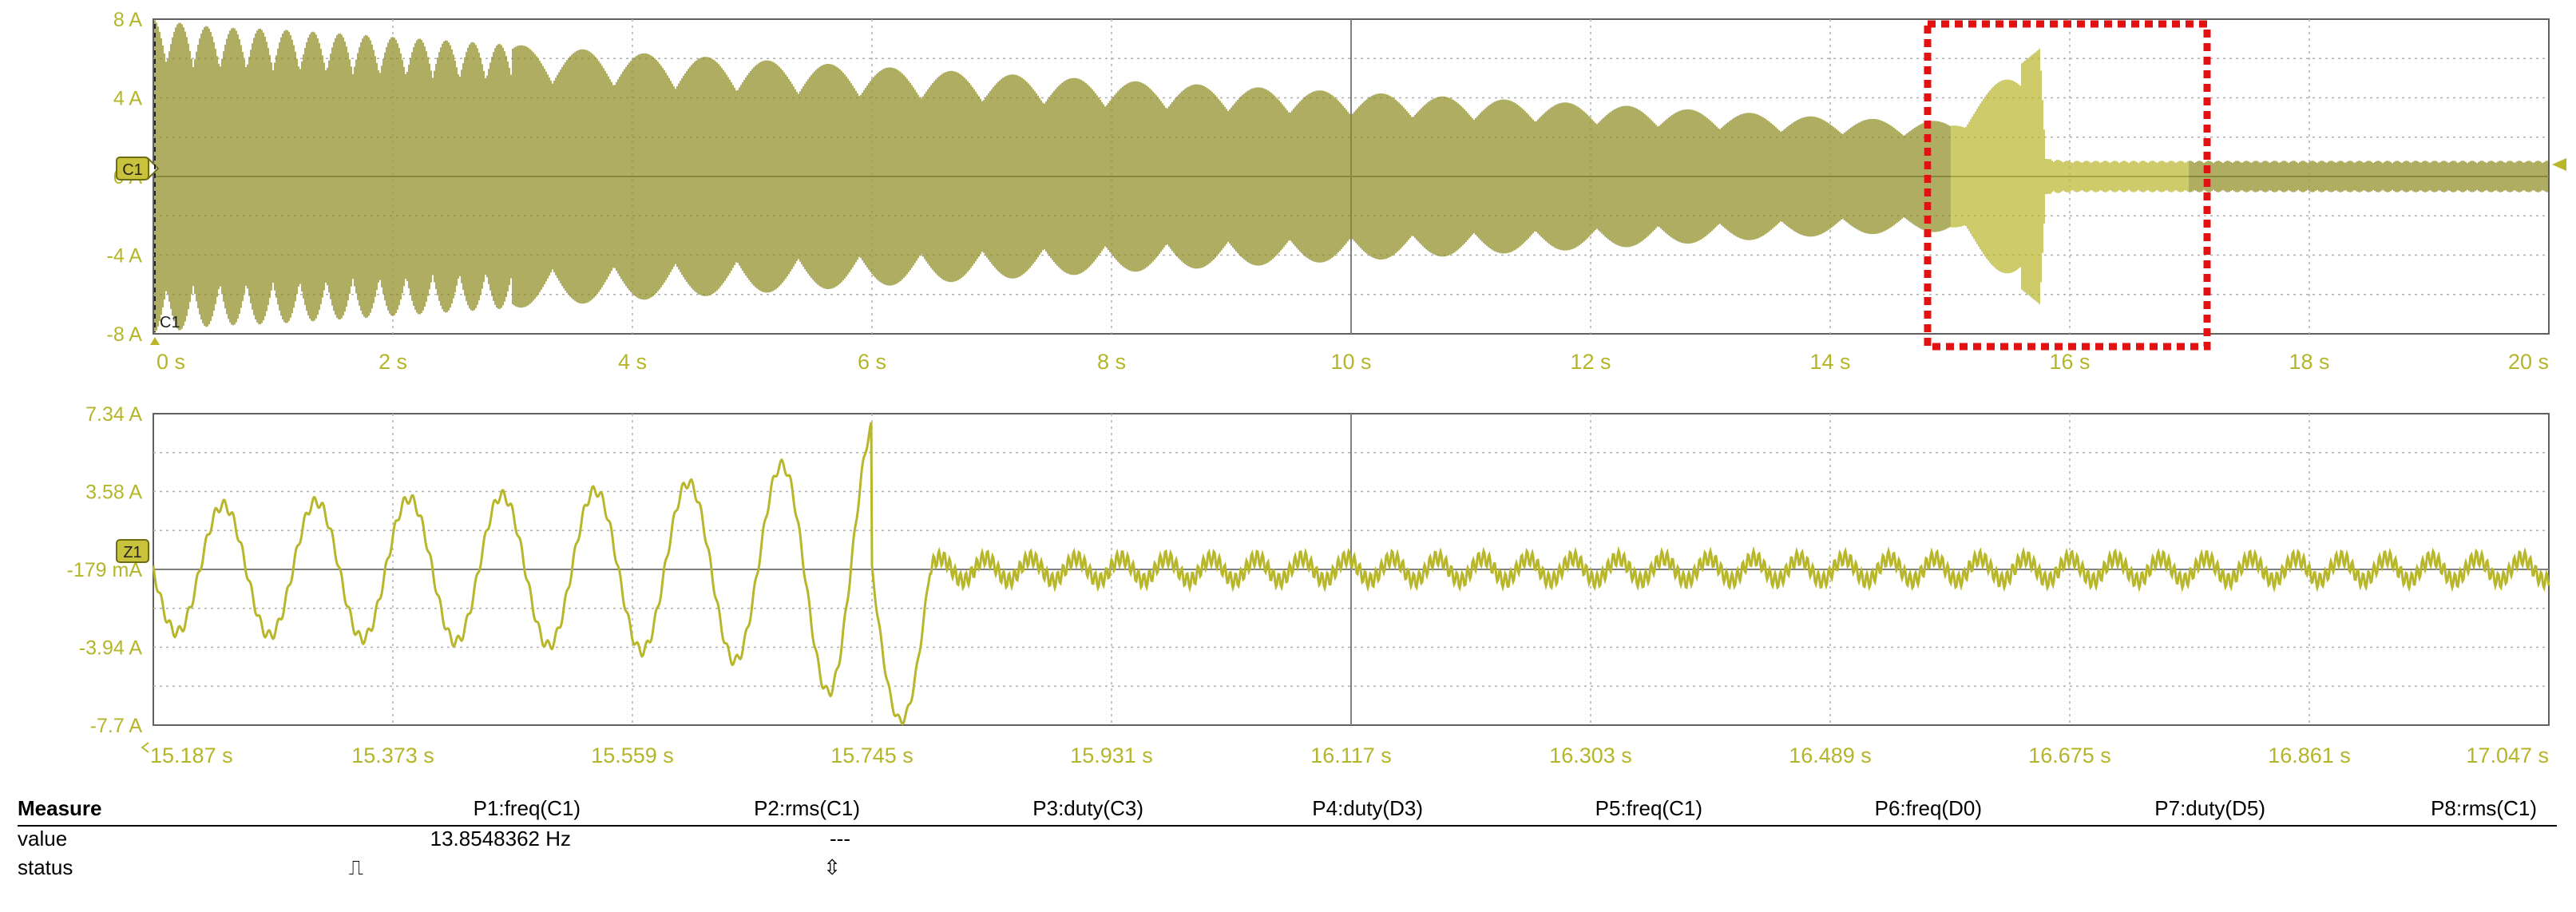 The width and height of the screenshot is (2576, 912). Describe the element at coordinates (111, 648) in the screenshot. I see `zoom-y-tick-label: -3.94 A` at that location.